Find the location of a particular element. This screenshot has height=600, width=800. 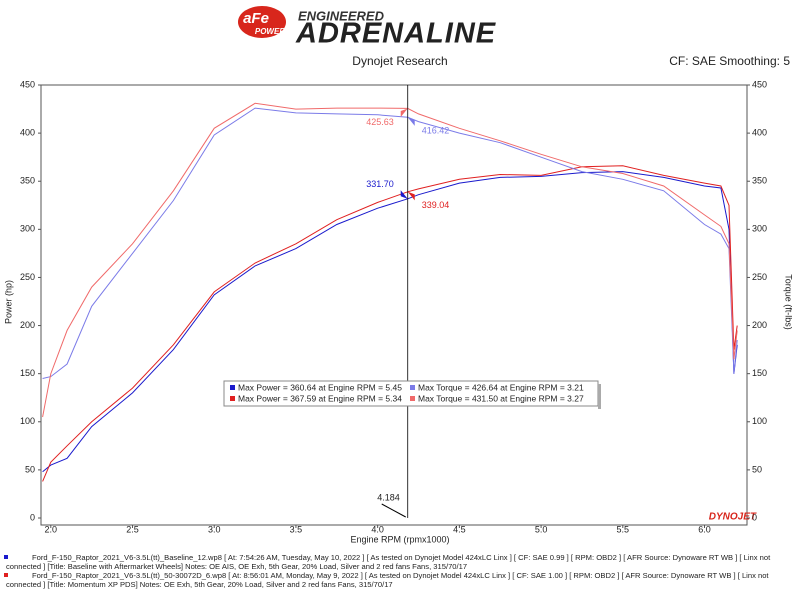

legend-label: Max Torque = 426.64 at Engine RPM = 3.21 is located at coordinates (501, 387).